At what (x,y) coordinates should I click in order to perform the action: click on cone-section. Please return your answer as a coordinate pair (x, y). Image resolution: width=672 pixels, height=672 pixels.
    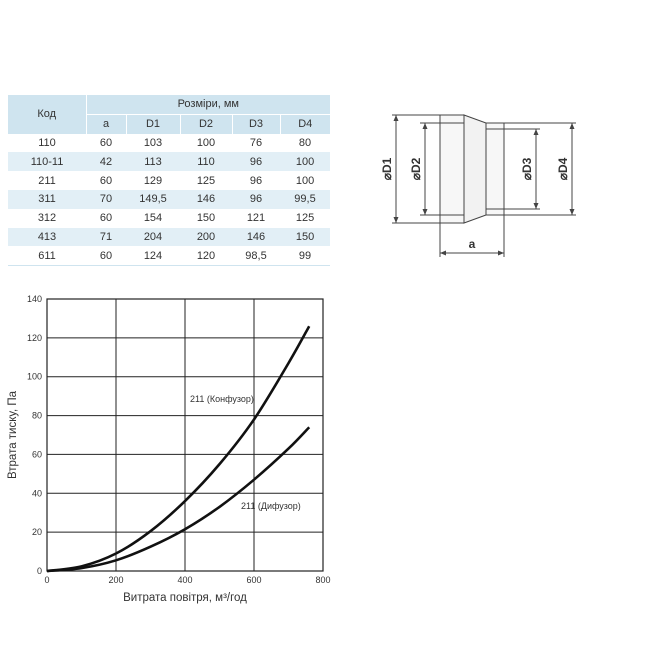
    Looking at the image, I should click on (475, 169).